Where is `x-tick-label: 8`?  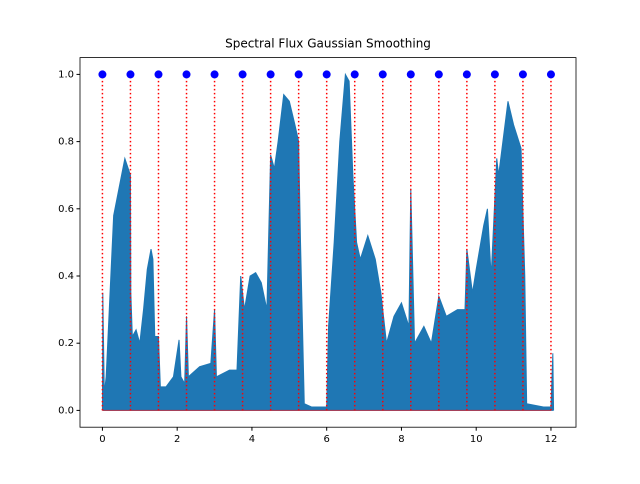
x-tick-label: 8 is located at coordinates (401, 439).